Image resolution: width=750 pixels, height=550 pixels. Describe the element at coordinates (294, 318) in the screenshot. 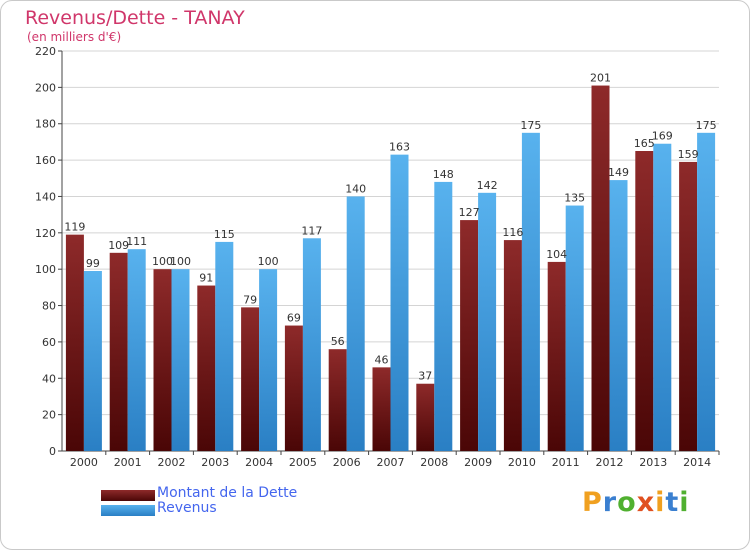

I see `data-label-debt: 69` at that location.